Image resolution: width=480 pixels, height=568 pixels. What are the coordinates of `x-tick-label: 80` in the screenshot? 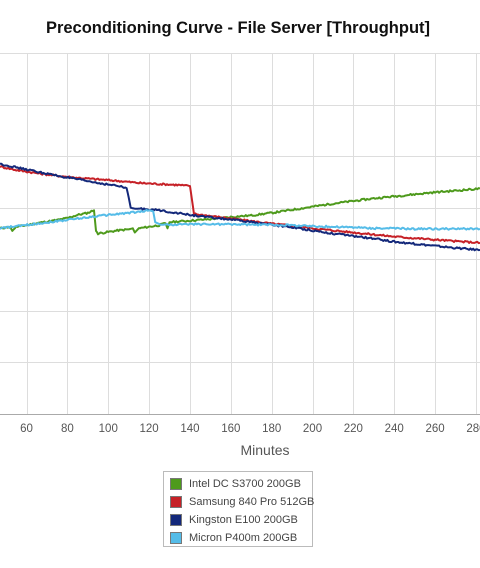 It's located at (67, 429).